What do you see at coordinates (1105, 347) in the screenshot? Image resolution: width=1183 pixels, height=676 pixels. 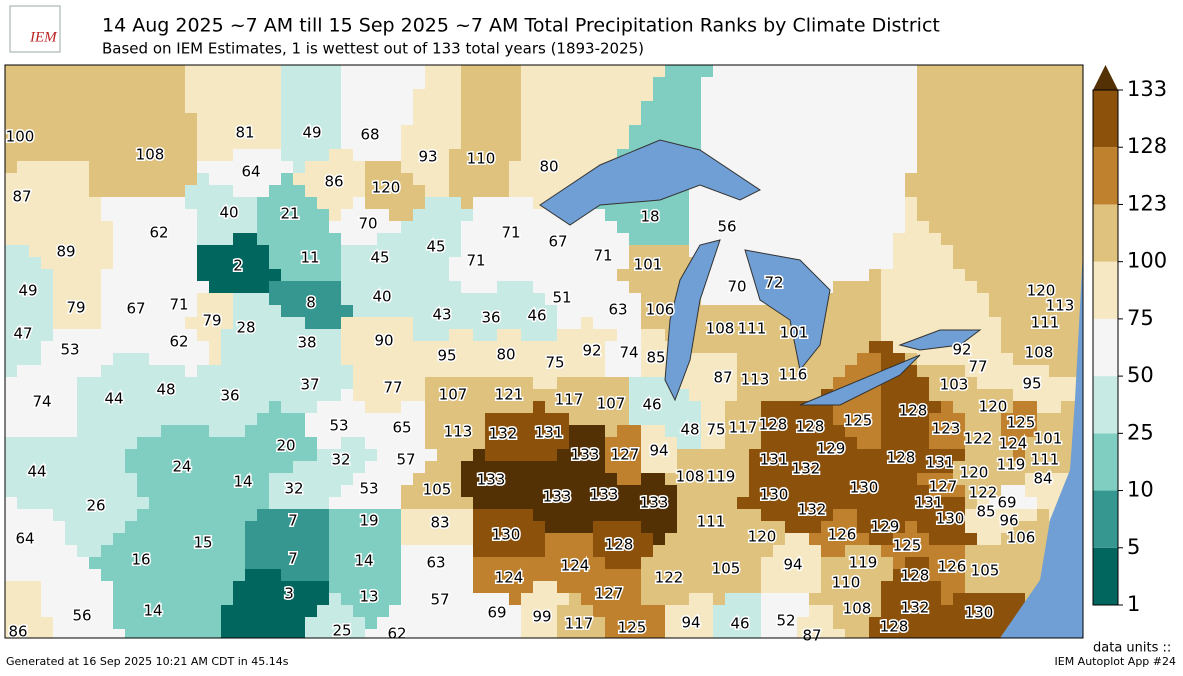 I see `colorbar-bin` at bounding box center [1105, 347].